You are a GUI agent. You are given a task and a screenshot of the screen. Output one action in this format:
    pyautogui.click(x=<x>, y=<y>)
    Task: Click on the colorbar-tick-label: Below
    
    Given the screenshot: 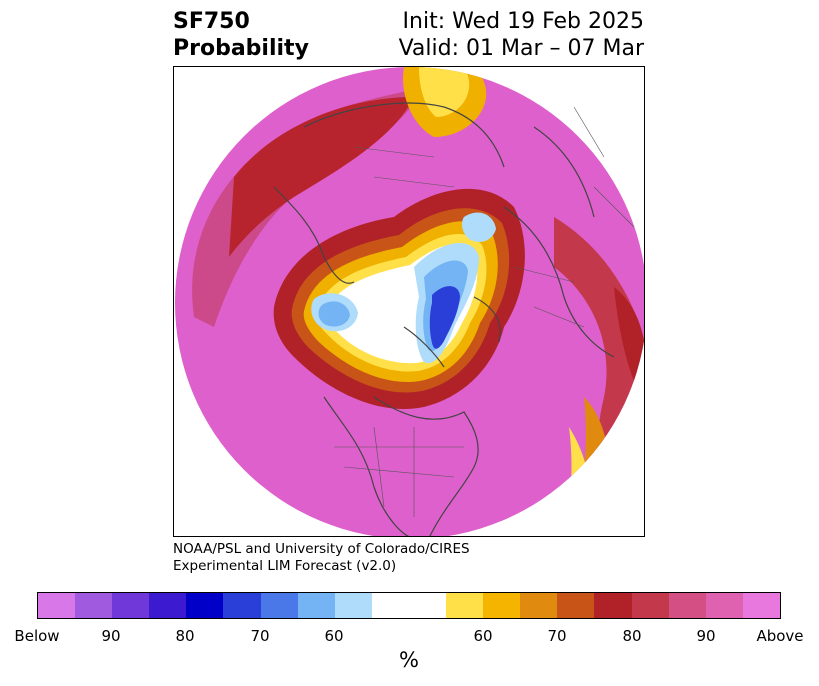 What is the action you would take?
    pyautogui.click(x=37, y=636)
    